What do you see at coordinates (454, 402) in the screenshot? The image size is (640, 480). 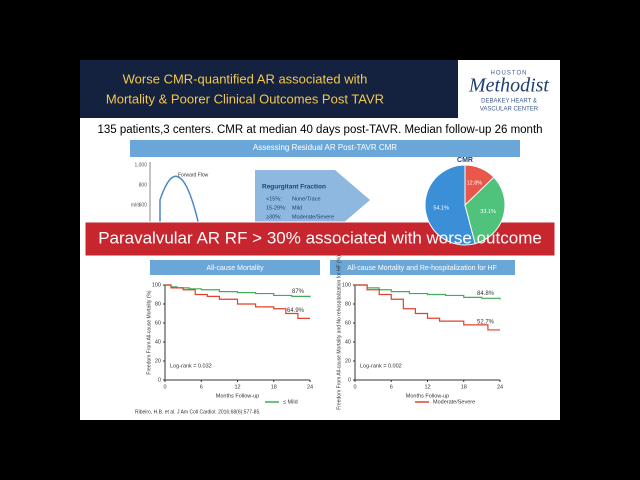 I see `legend-label: Moderate/Severe` at bounding box center [454, 402].